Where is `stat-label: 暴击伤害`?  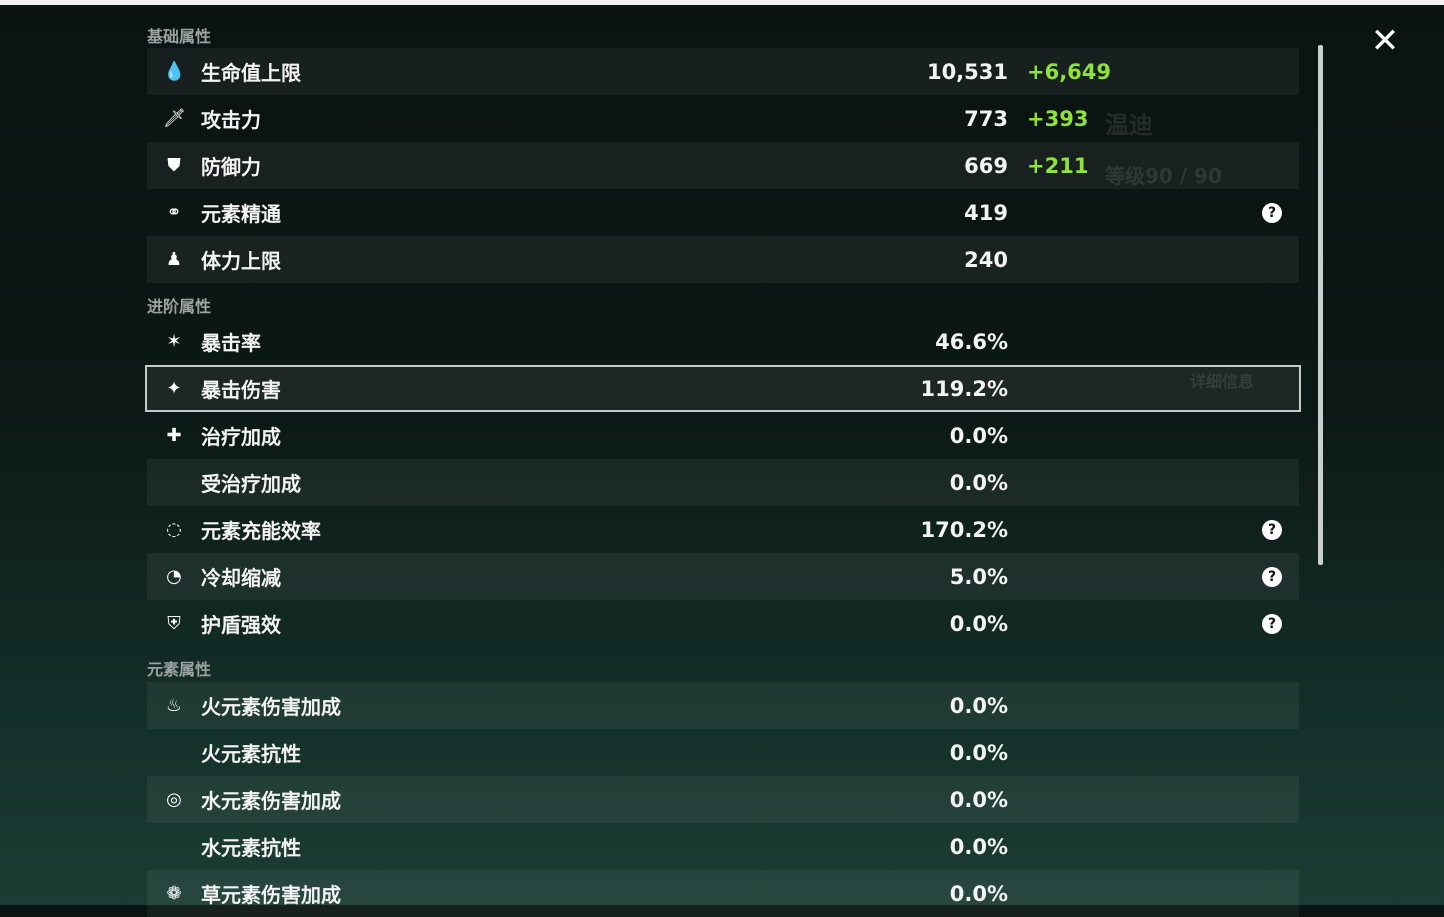
stat-label: 暴击伤害 is located at coordinates (241, 390).